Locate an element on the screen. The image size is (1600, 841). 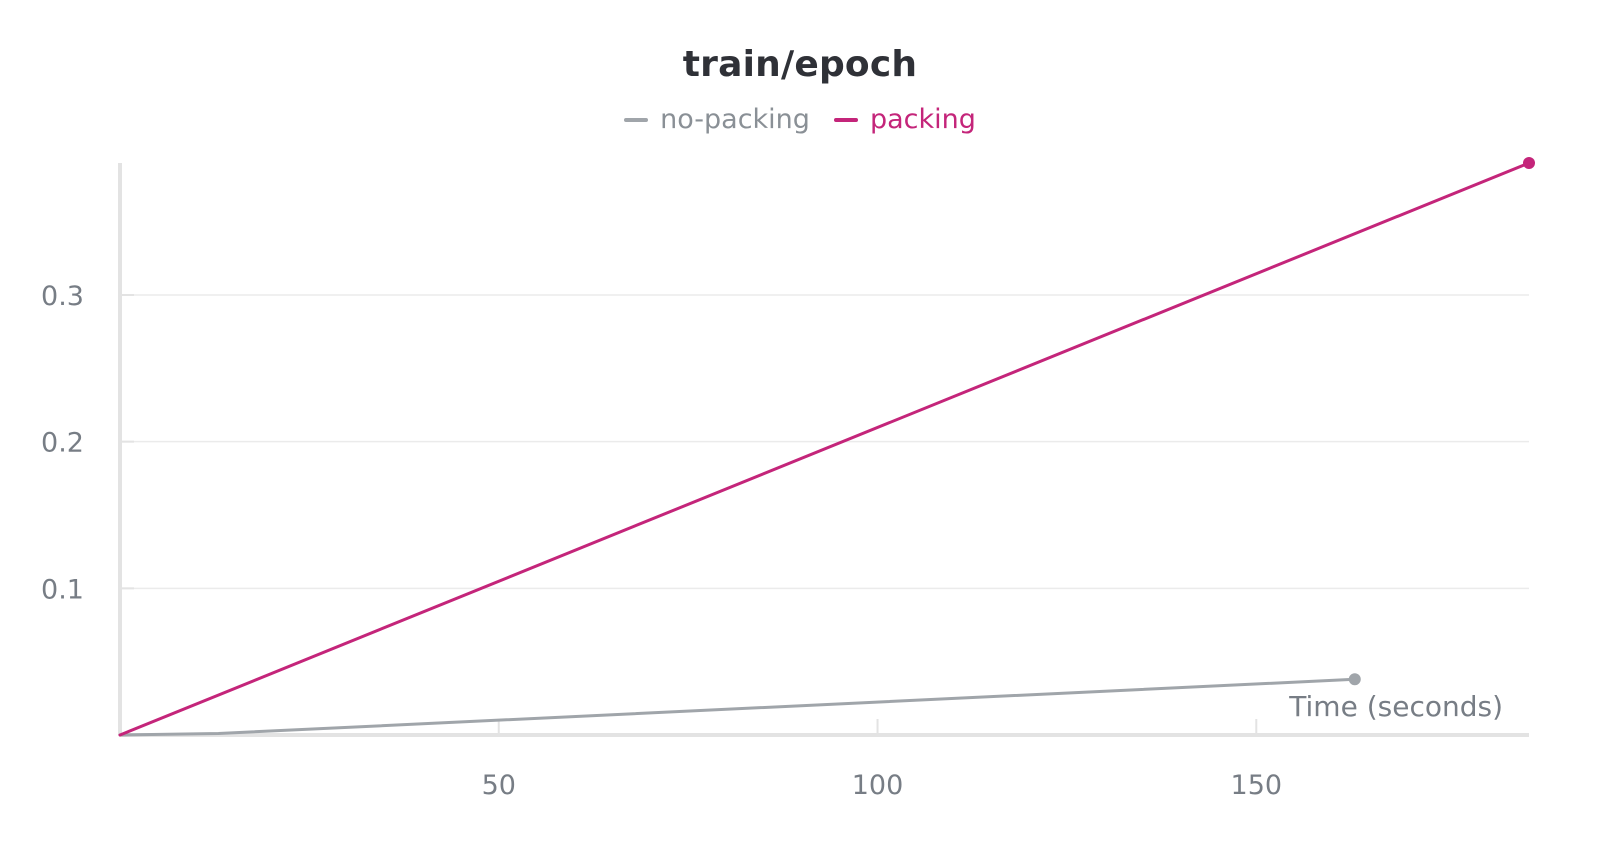
x-axis-ticks: 50 100 150 is located at coordinates (882, 760).